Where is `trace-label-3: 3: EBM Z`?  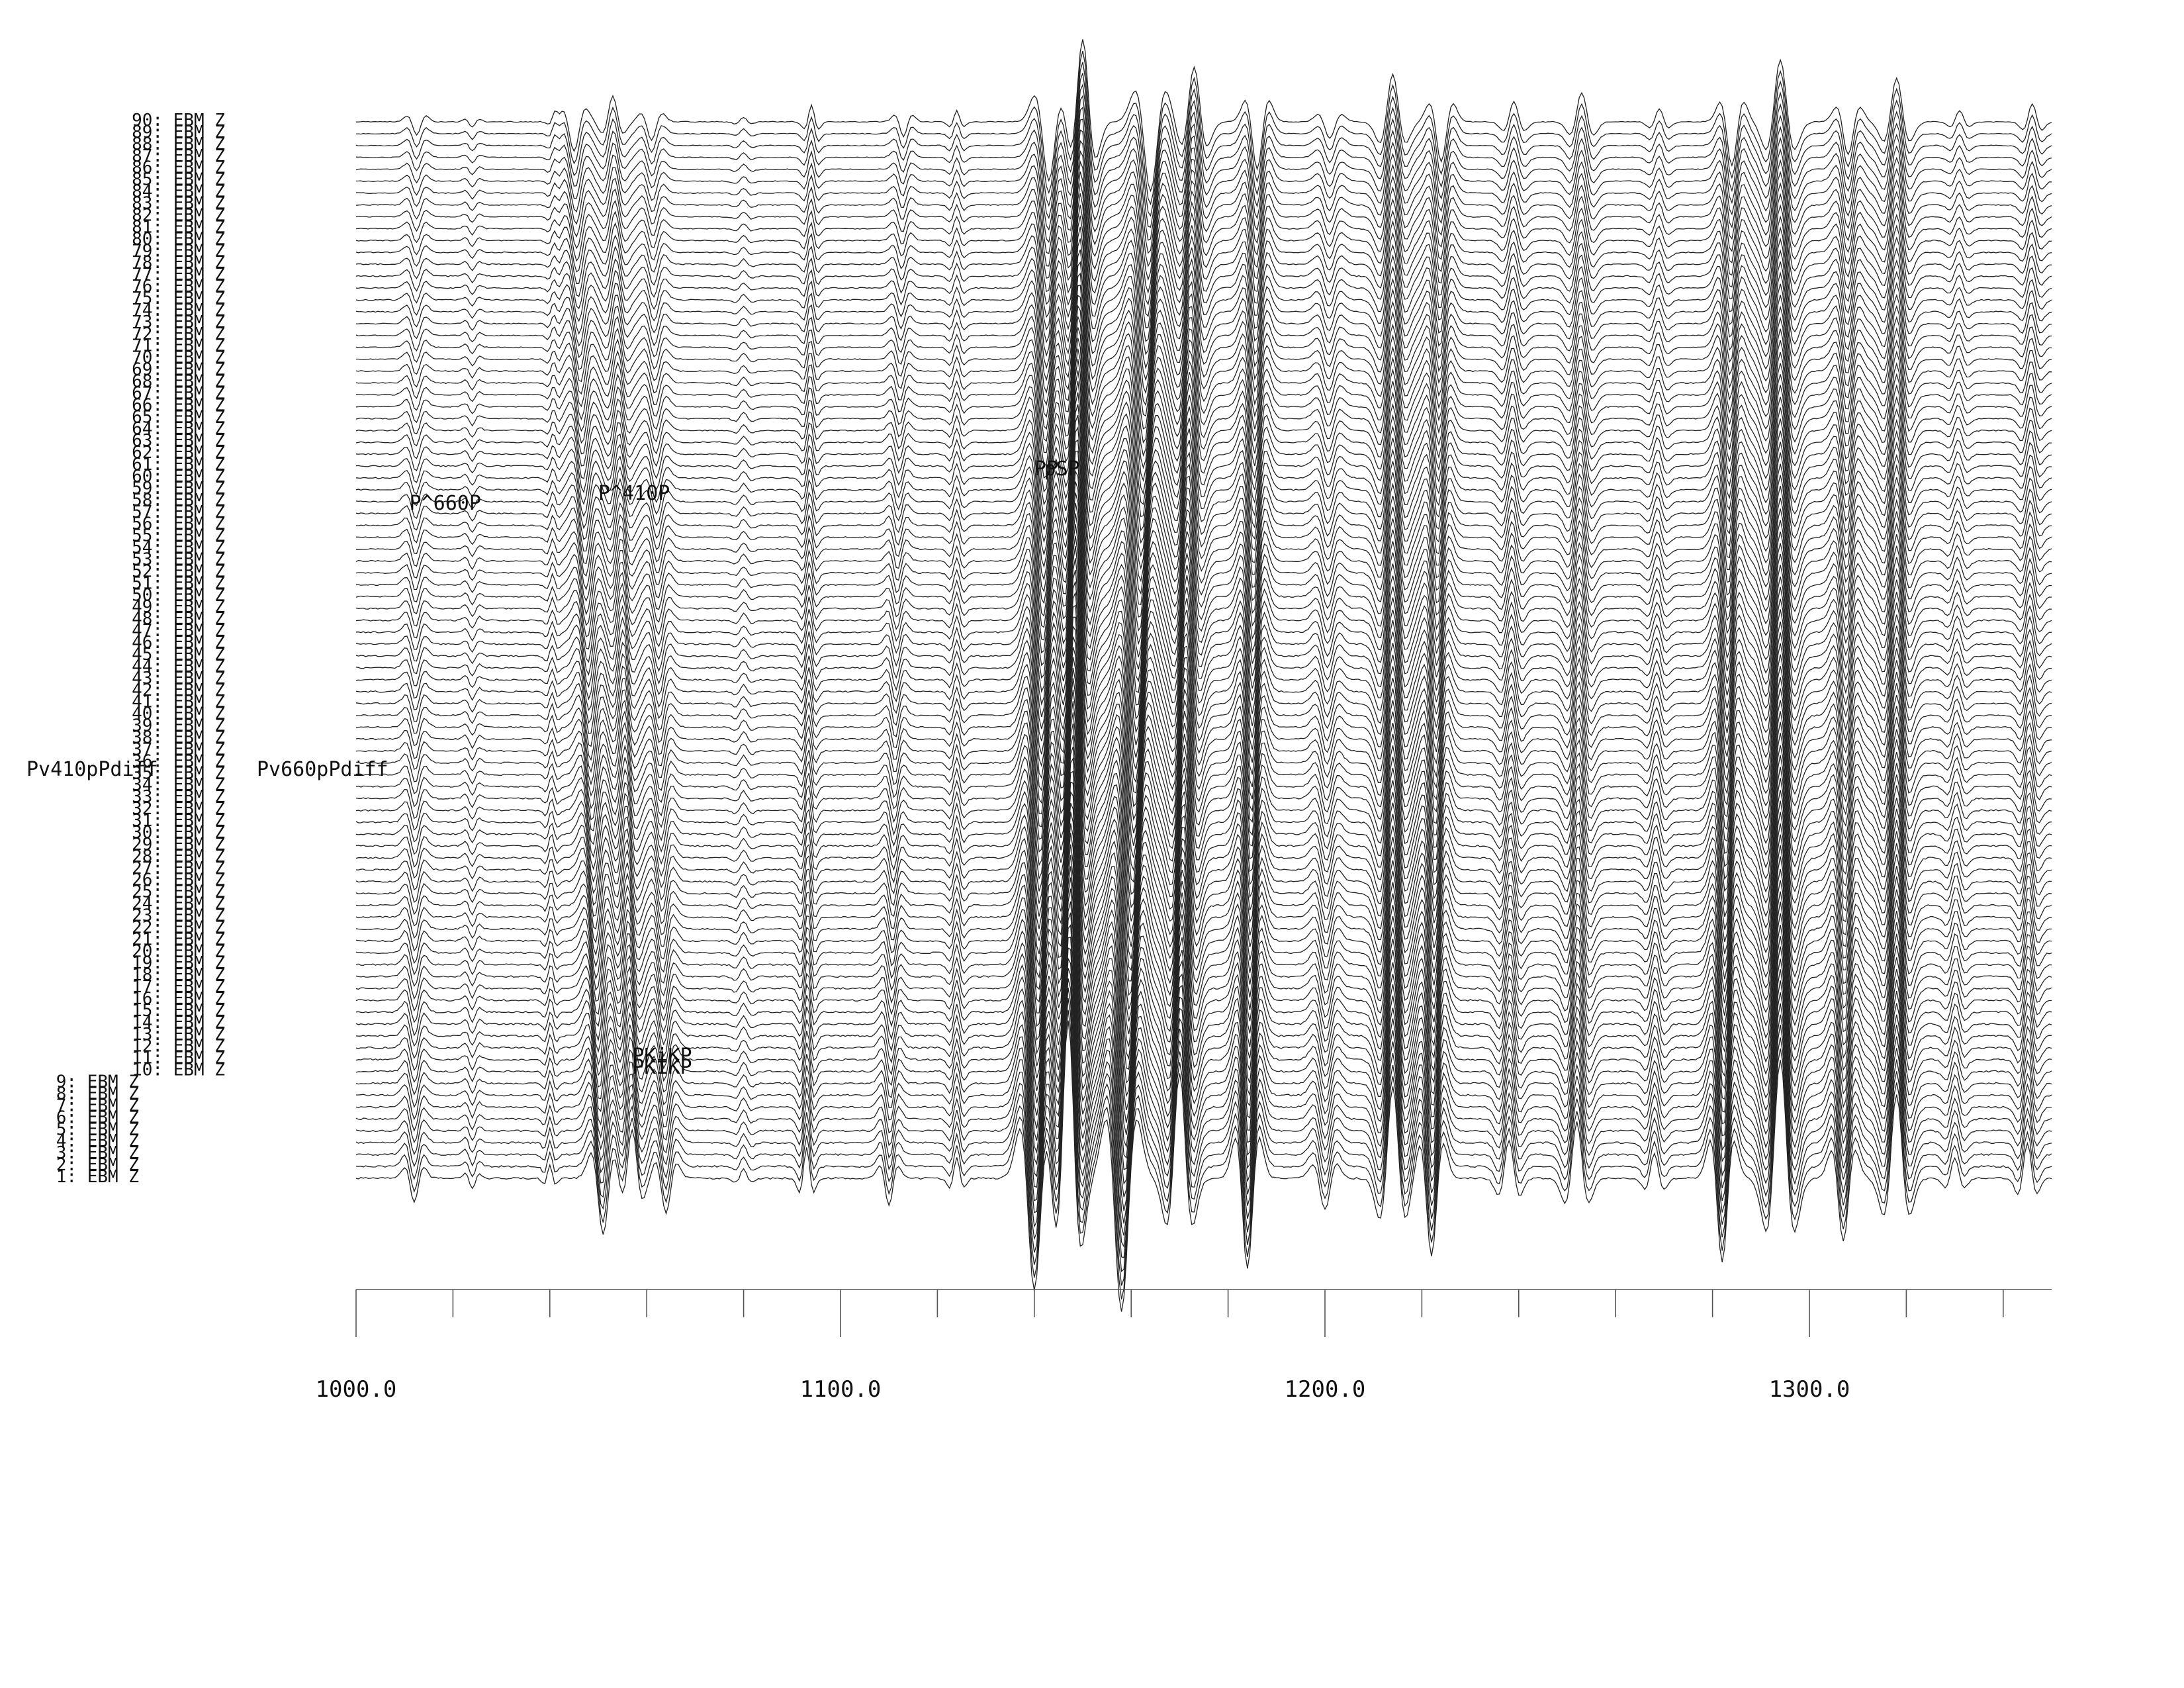 trace-label-3: 3: EBM Z is located at coordinates (97, 1153).